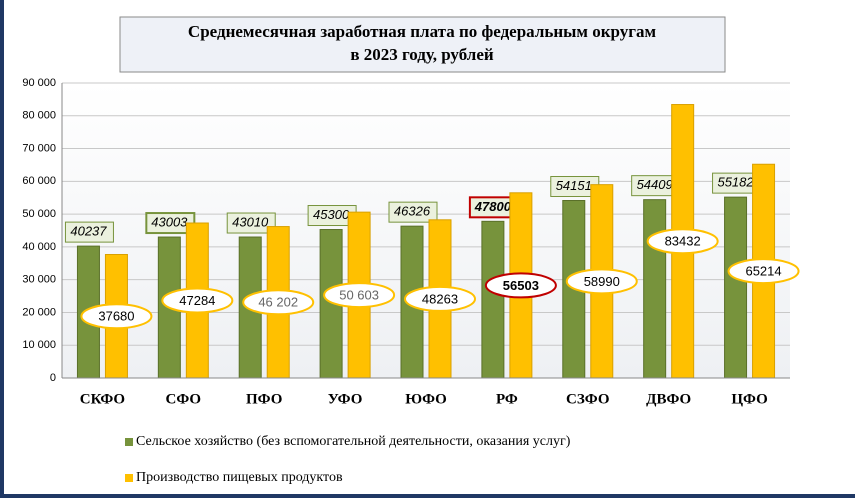 This screenshot has width=855, height=498. I want to click on data-label: 40237, so click(88, 231).